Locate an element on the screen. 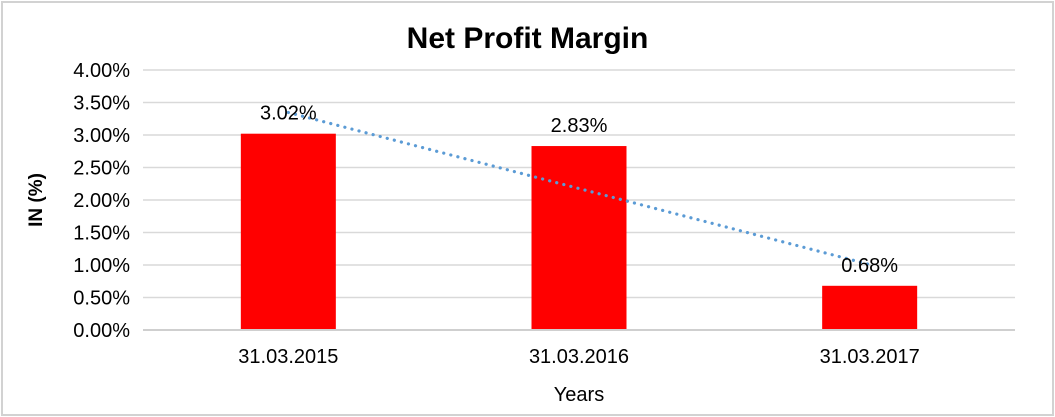 The image size is (1055, 417). y-tick-label: 1.50% is located at coordinates (101, 234).